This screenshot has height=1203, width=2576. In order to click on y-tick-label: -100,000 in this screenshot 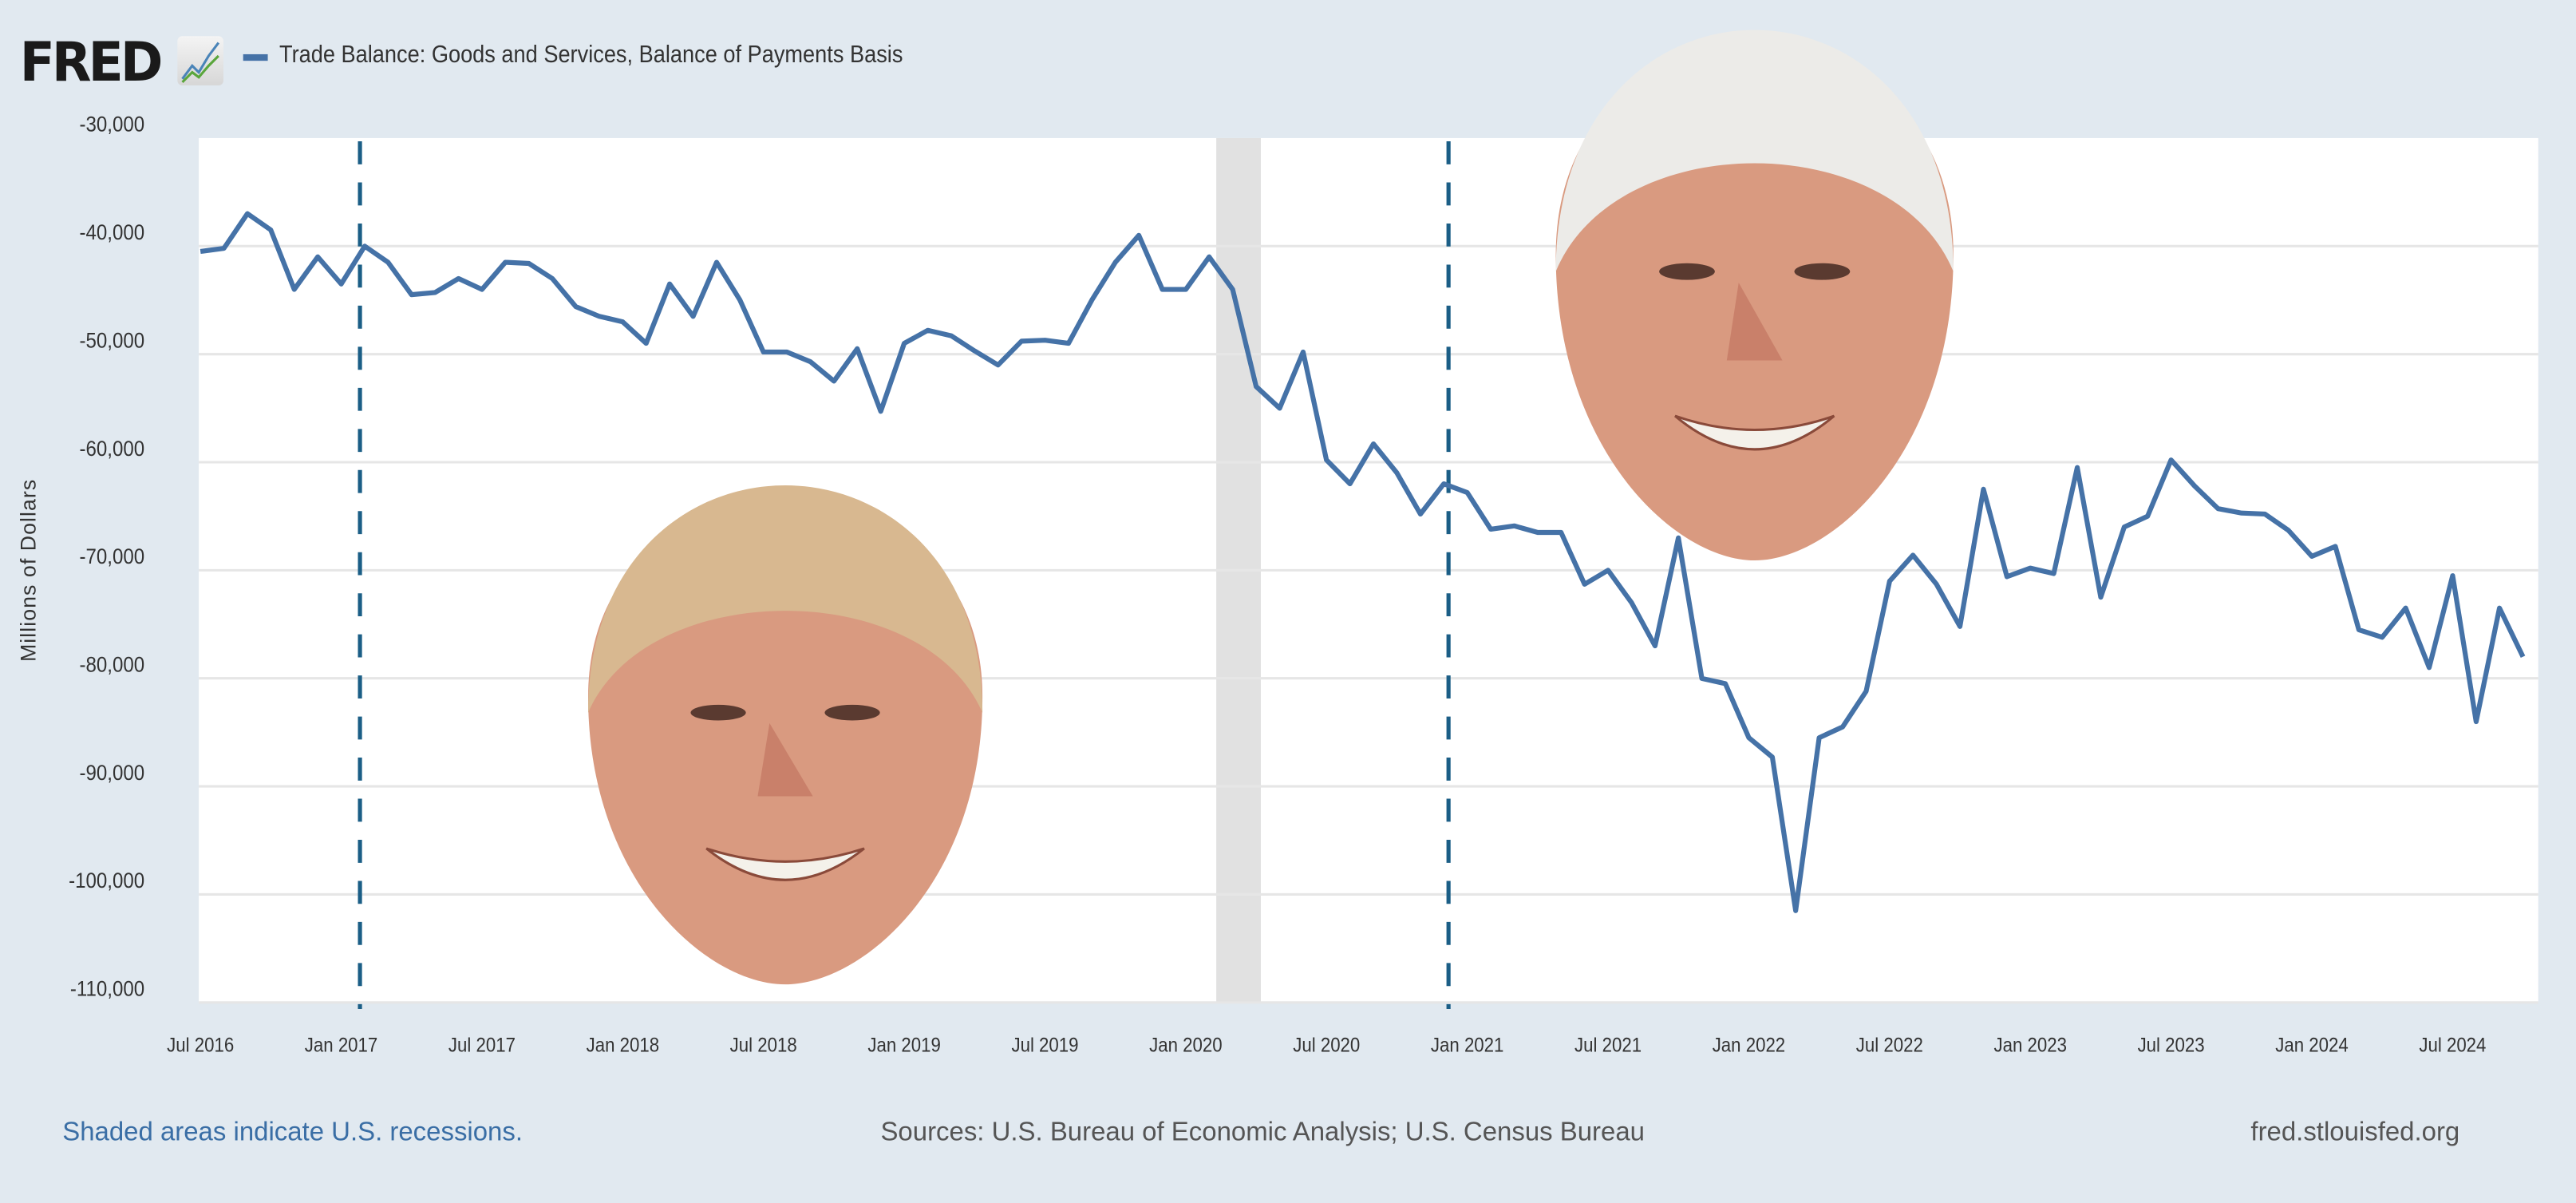, I will do `click(106, 880)`.